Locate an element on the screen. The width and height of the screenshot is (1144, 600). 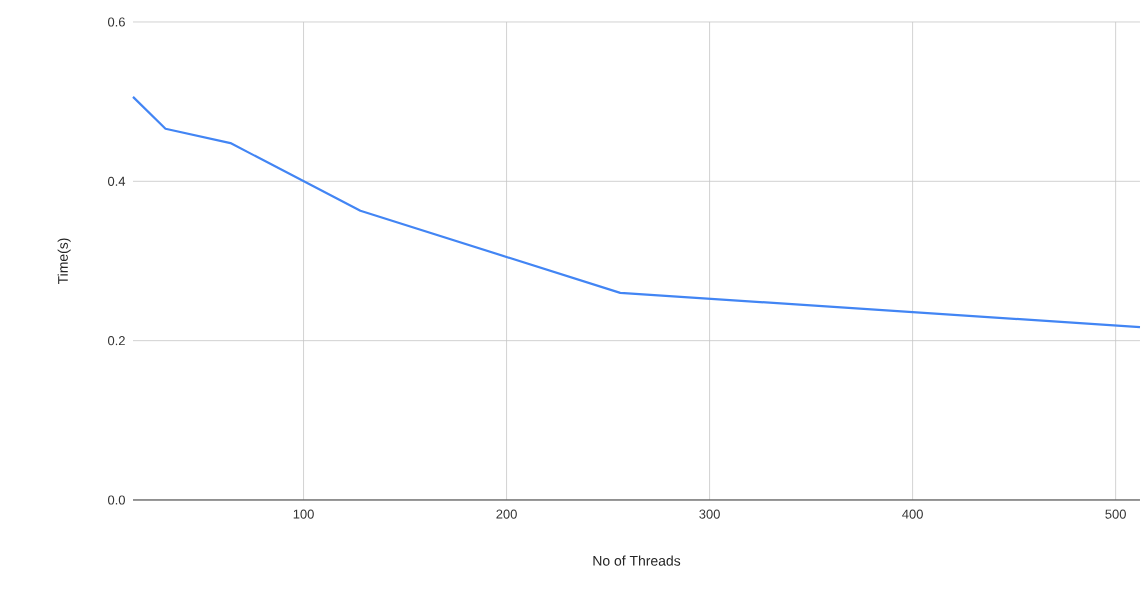
x-axis-title: No of Threads is located at coordinates (637, 560).